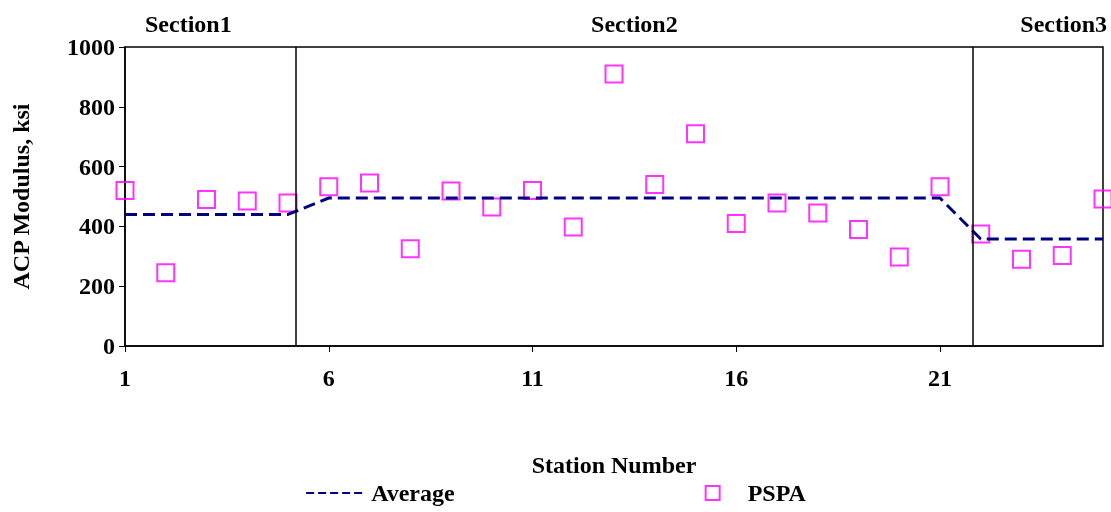 The image size is (1111, 512). What do you see at coordinates (125, 378) in the screenshot?
I see `x-tick-label: 1` at bounding box center [125, 378].